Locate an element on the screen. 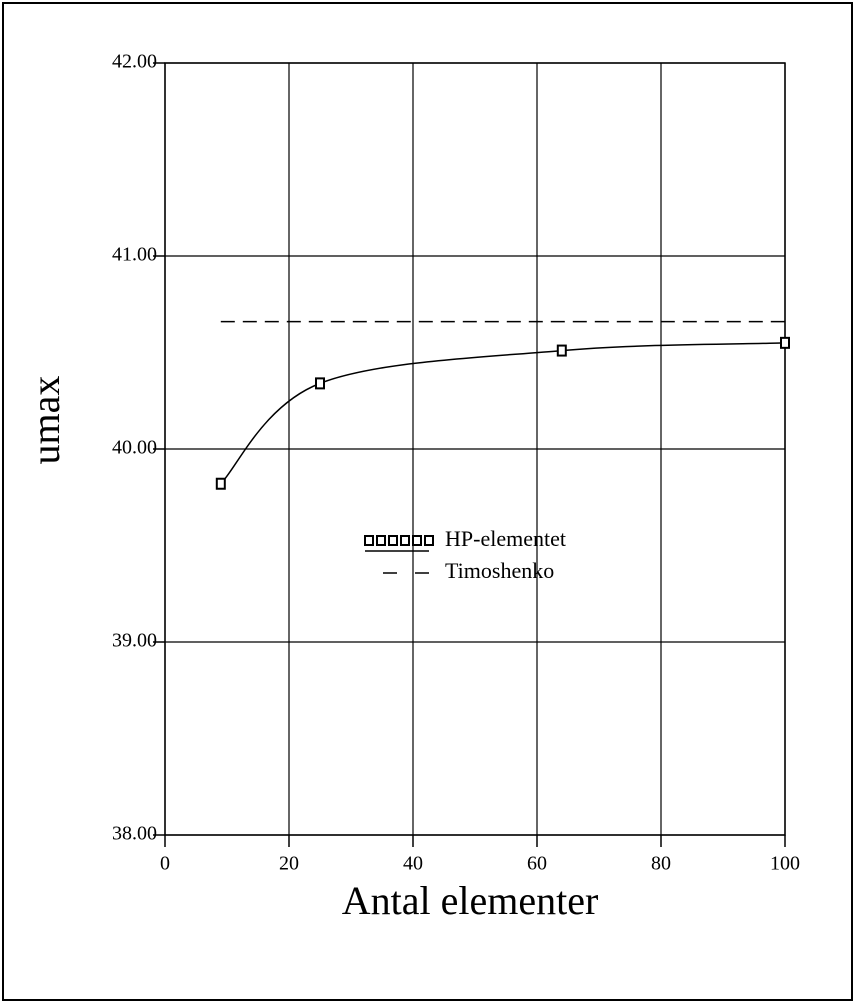  x-tick-label: 20 is located at coordinates (289, 864).